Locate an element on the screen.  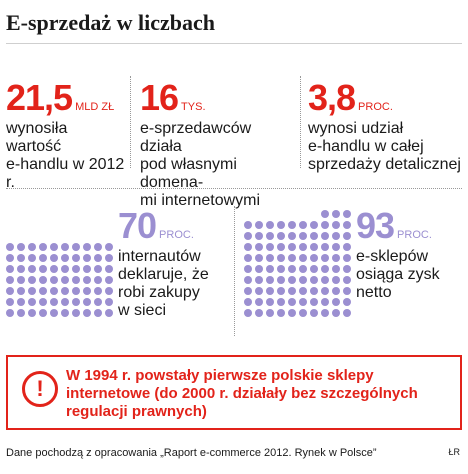
stat-desc-line: w sieci is located at coordinates (142, 310).